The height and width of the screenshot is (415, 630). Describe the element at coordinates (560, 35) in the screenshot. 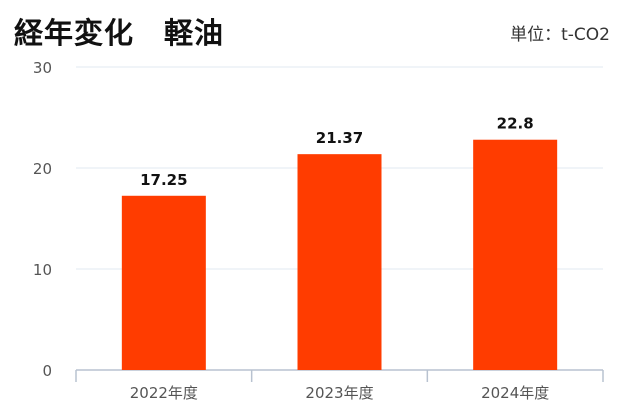

I see `unit-label: 単位：t-CO2` at that location.